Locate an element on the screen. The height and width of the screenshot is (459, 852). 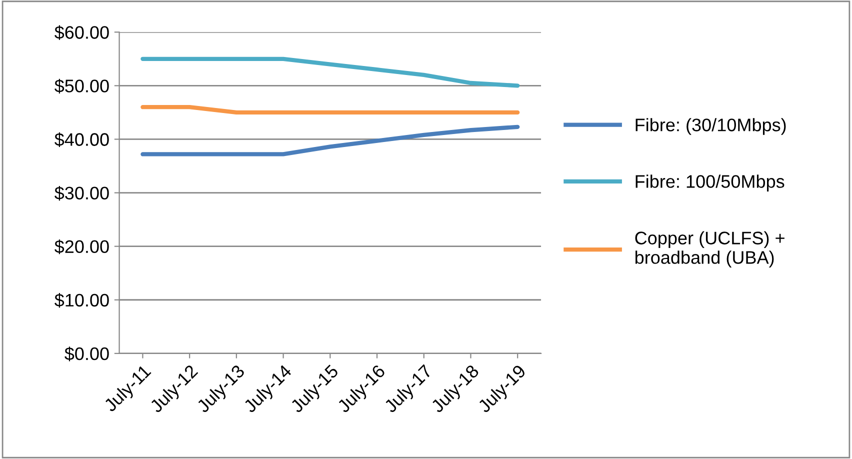
legend-label: Fibre: 100/50Mbps is located at coordinates (710, 183).